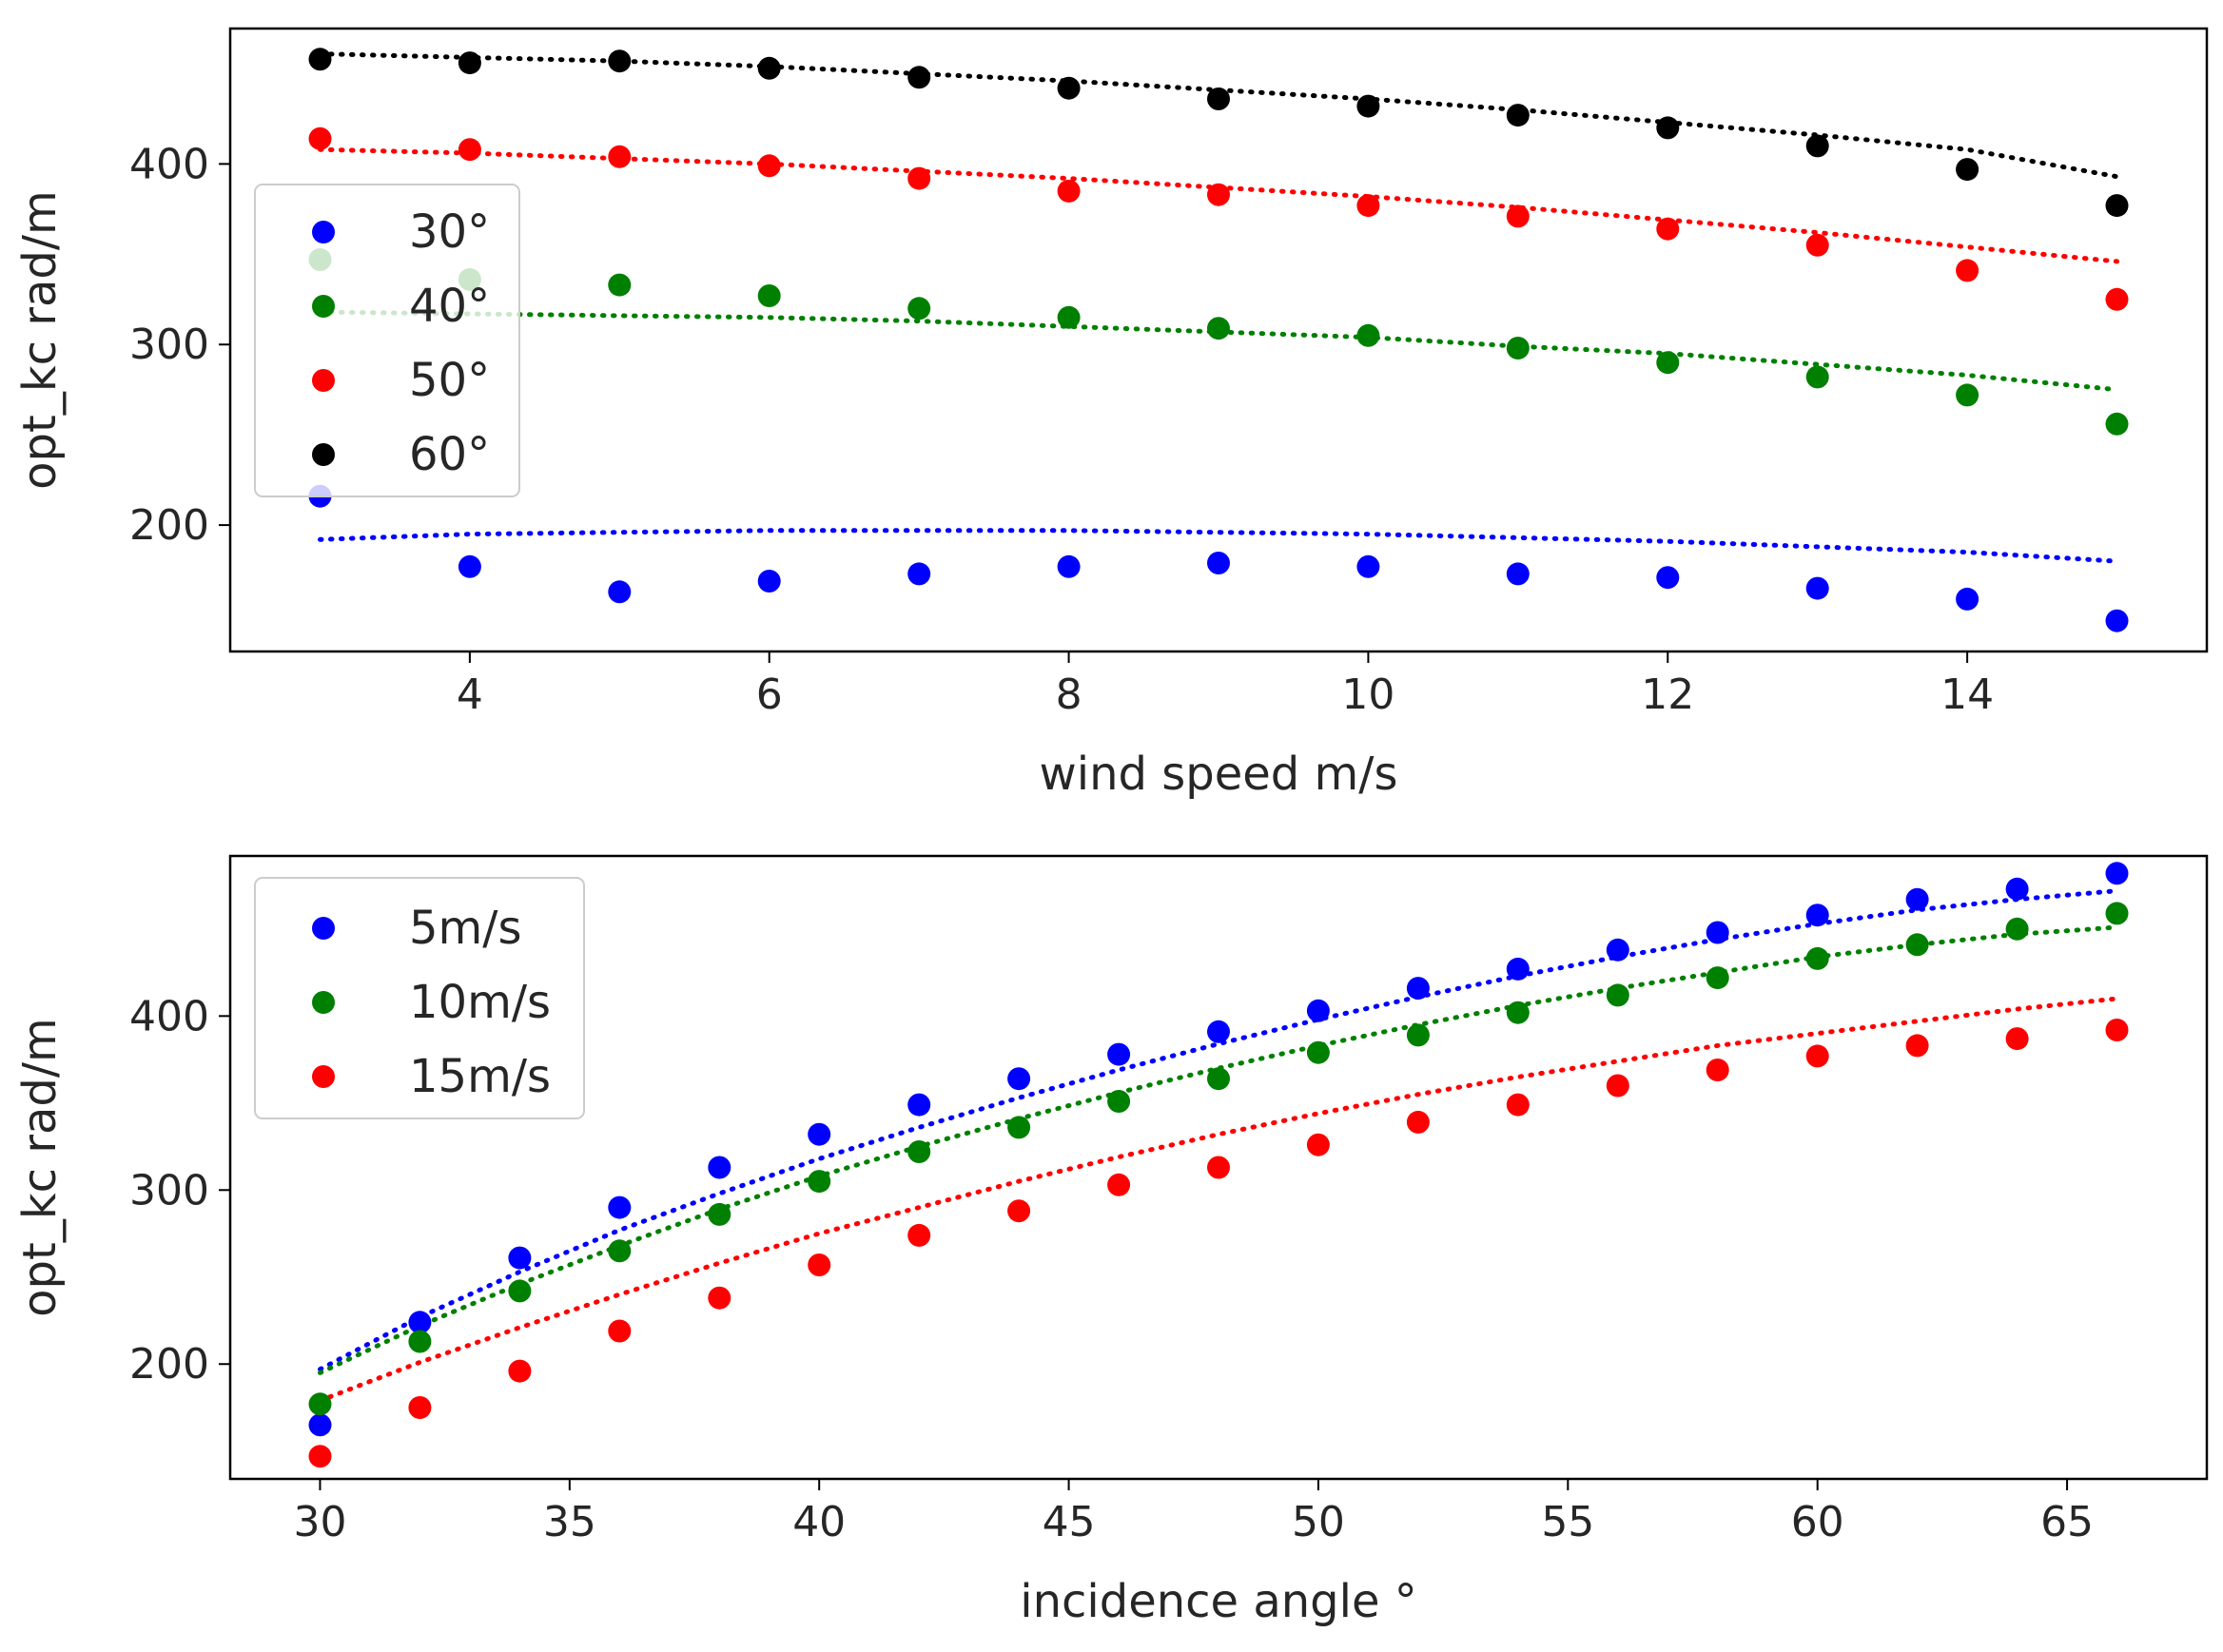  Describe the element at coordinates (480, 1002) in the screenshot. I see `legend-label-2: 10m/s` at that location.